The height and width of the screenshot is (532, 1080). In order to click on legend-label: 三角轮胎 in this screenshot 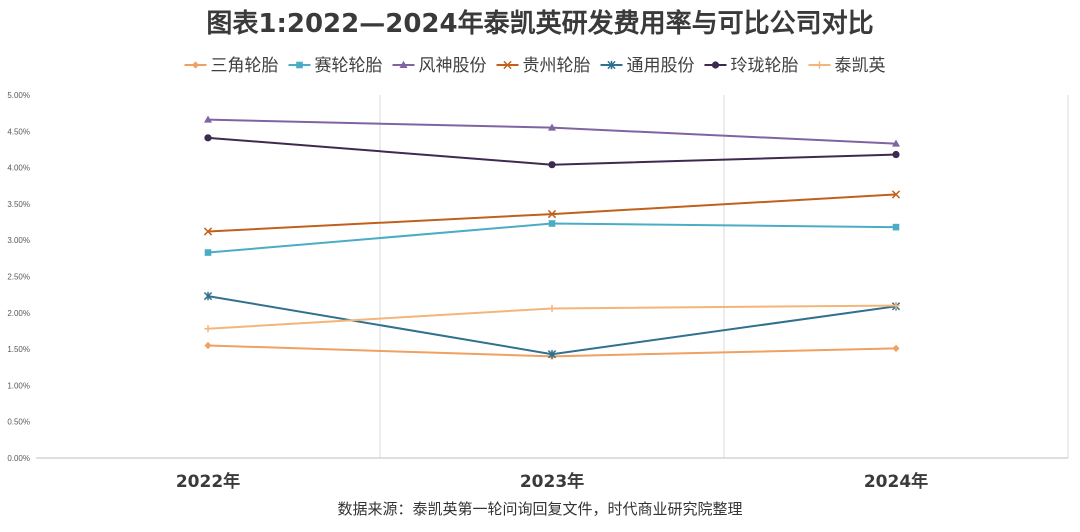, I will do `click(245, 66)`.